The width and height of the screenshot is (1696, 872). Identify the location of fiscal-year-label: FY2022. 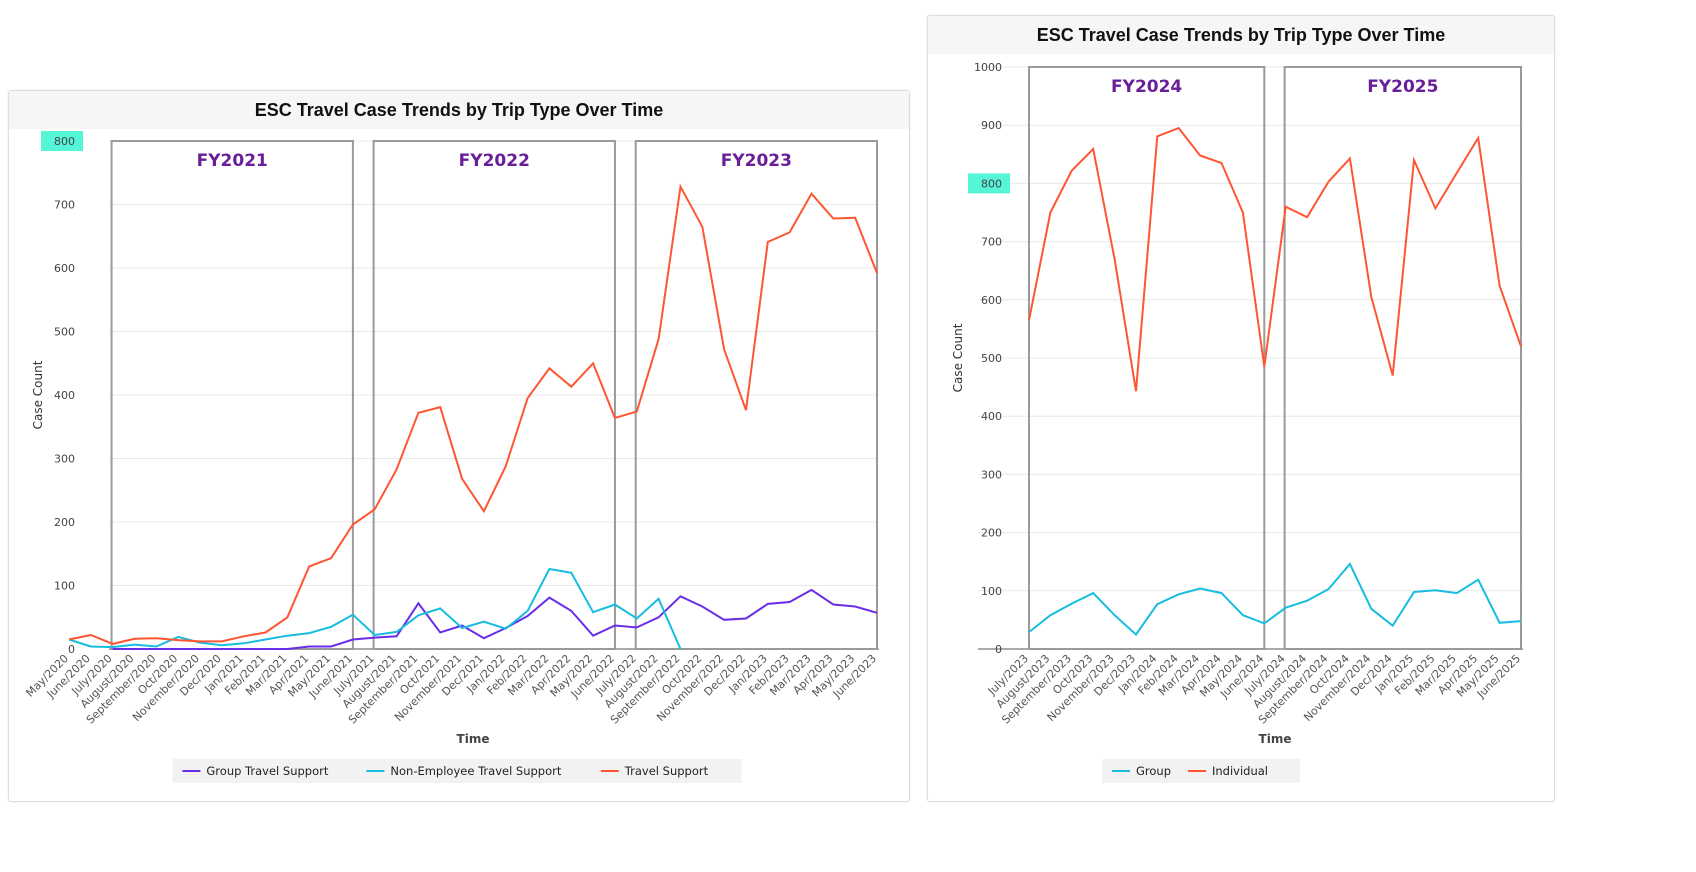
(494, 161).